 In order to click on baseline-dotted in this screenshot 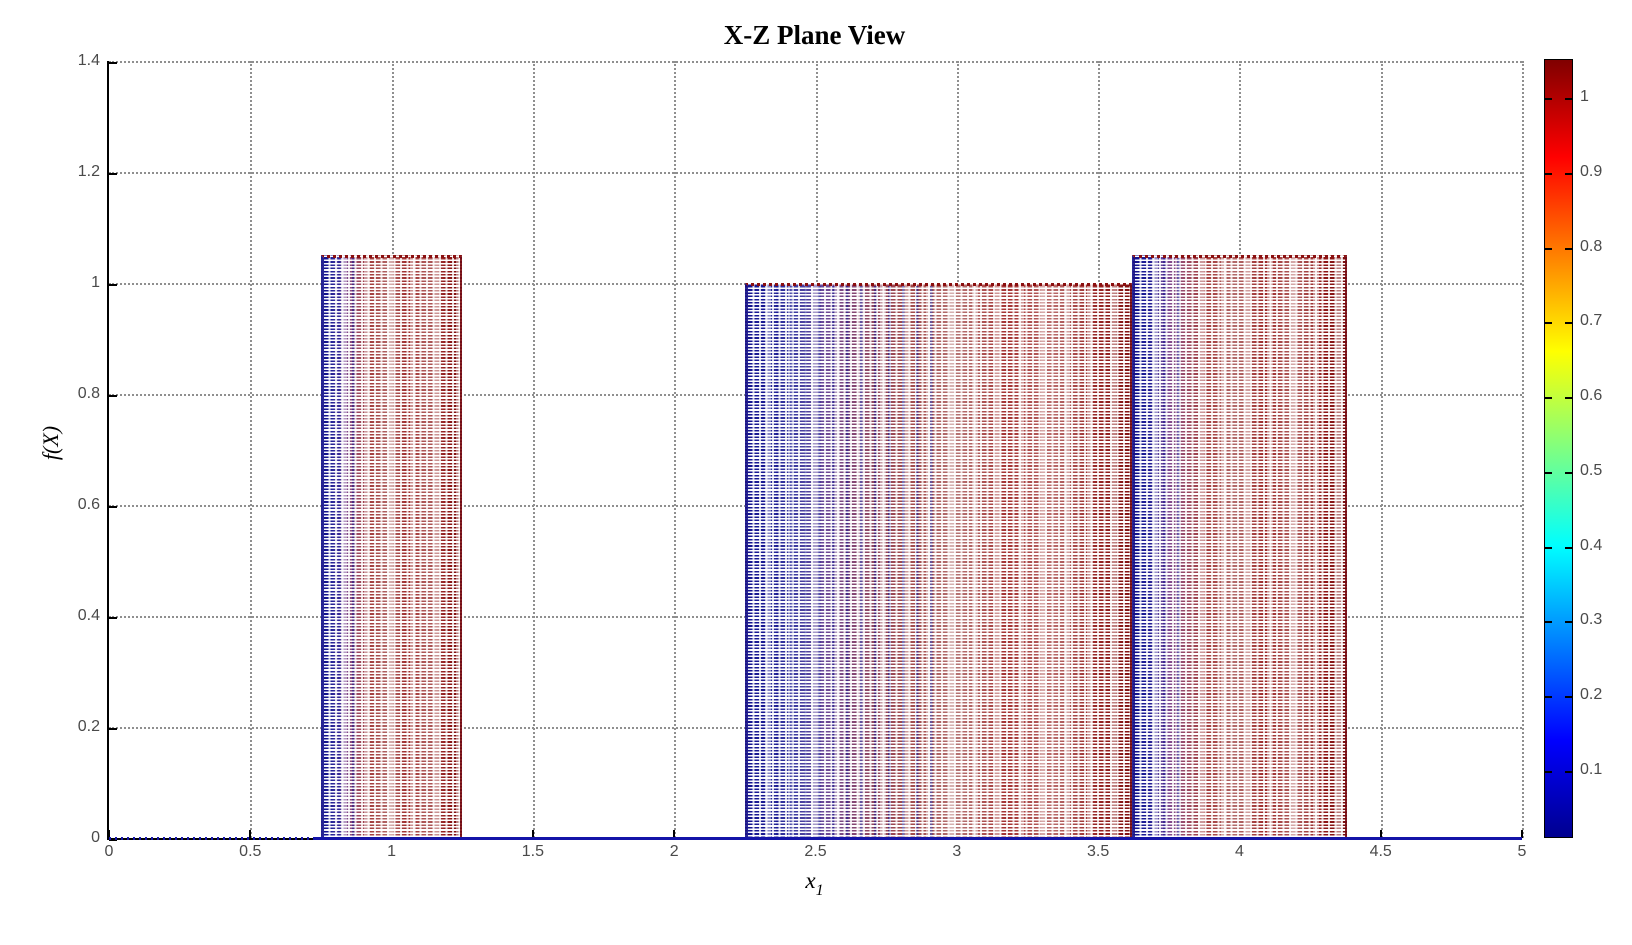, I will do `click(212, 838)`.